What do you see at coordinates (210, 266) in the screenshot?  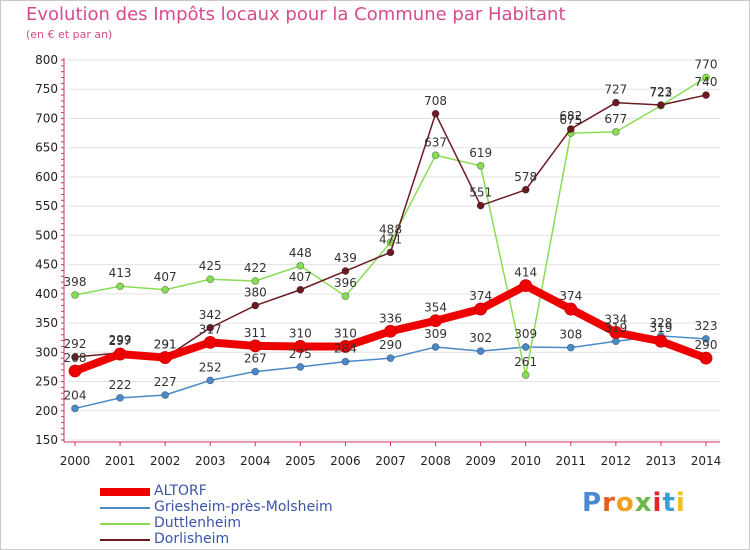 I see `data-label-duttlenheim-2003: 425` at bounding box center [210, 266].